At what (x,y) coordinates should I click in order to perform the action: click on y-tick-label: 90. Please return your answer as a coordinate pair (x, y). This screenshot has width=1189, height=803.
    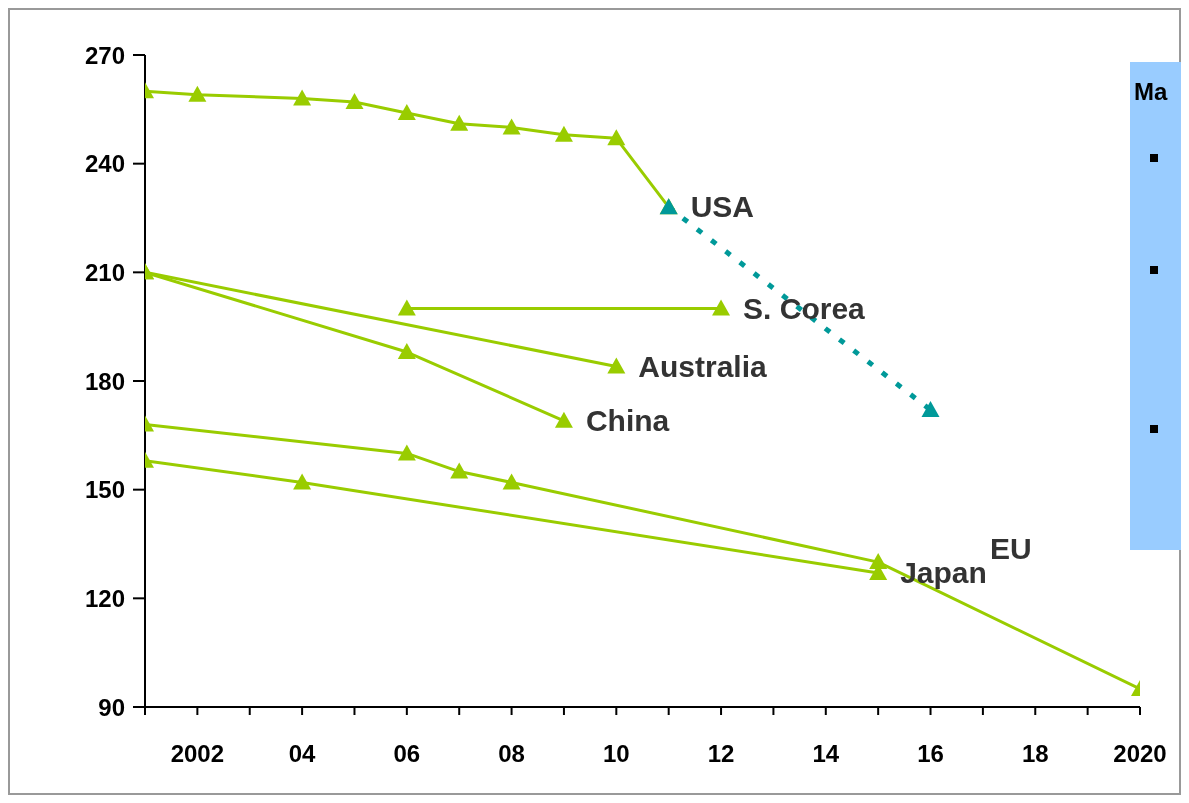
    Looking at the image, I should click on (111, 707).